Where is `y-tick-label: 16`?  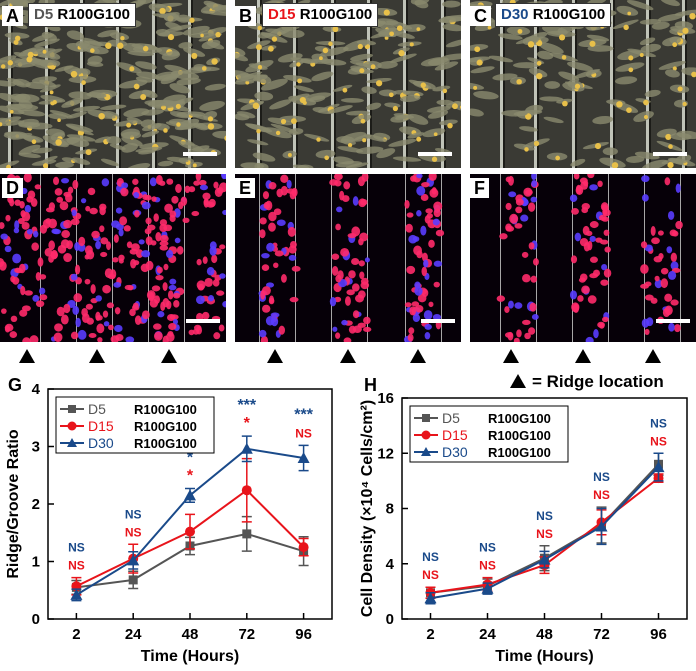 y-tick-label: 16 is located at coordinates (385, 398).